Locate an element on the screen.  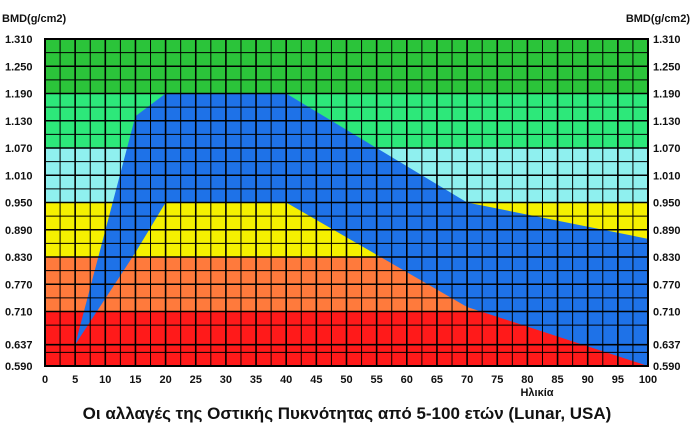
x-tick-label: 50 is located at coordinates (346, 380).